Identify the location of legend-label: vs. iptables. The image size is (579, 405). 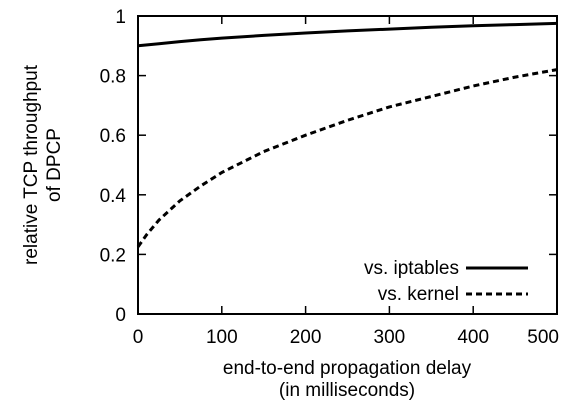
(411, 268).